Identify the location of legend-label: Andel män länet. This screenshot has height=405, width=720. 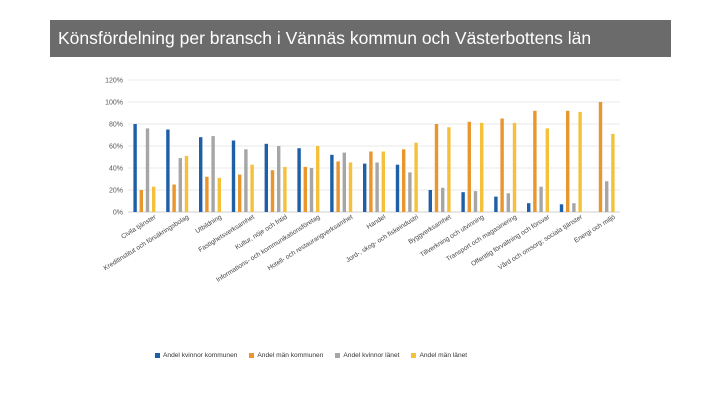
(443, 355).